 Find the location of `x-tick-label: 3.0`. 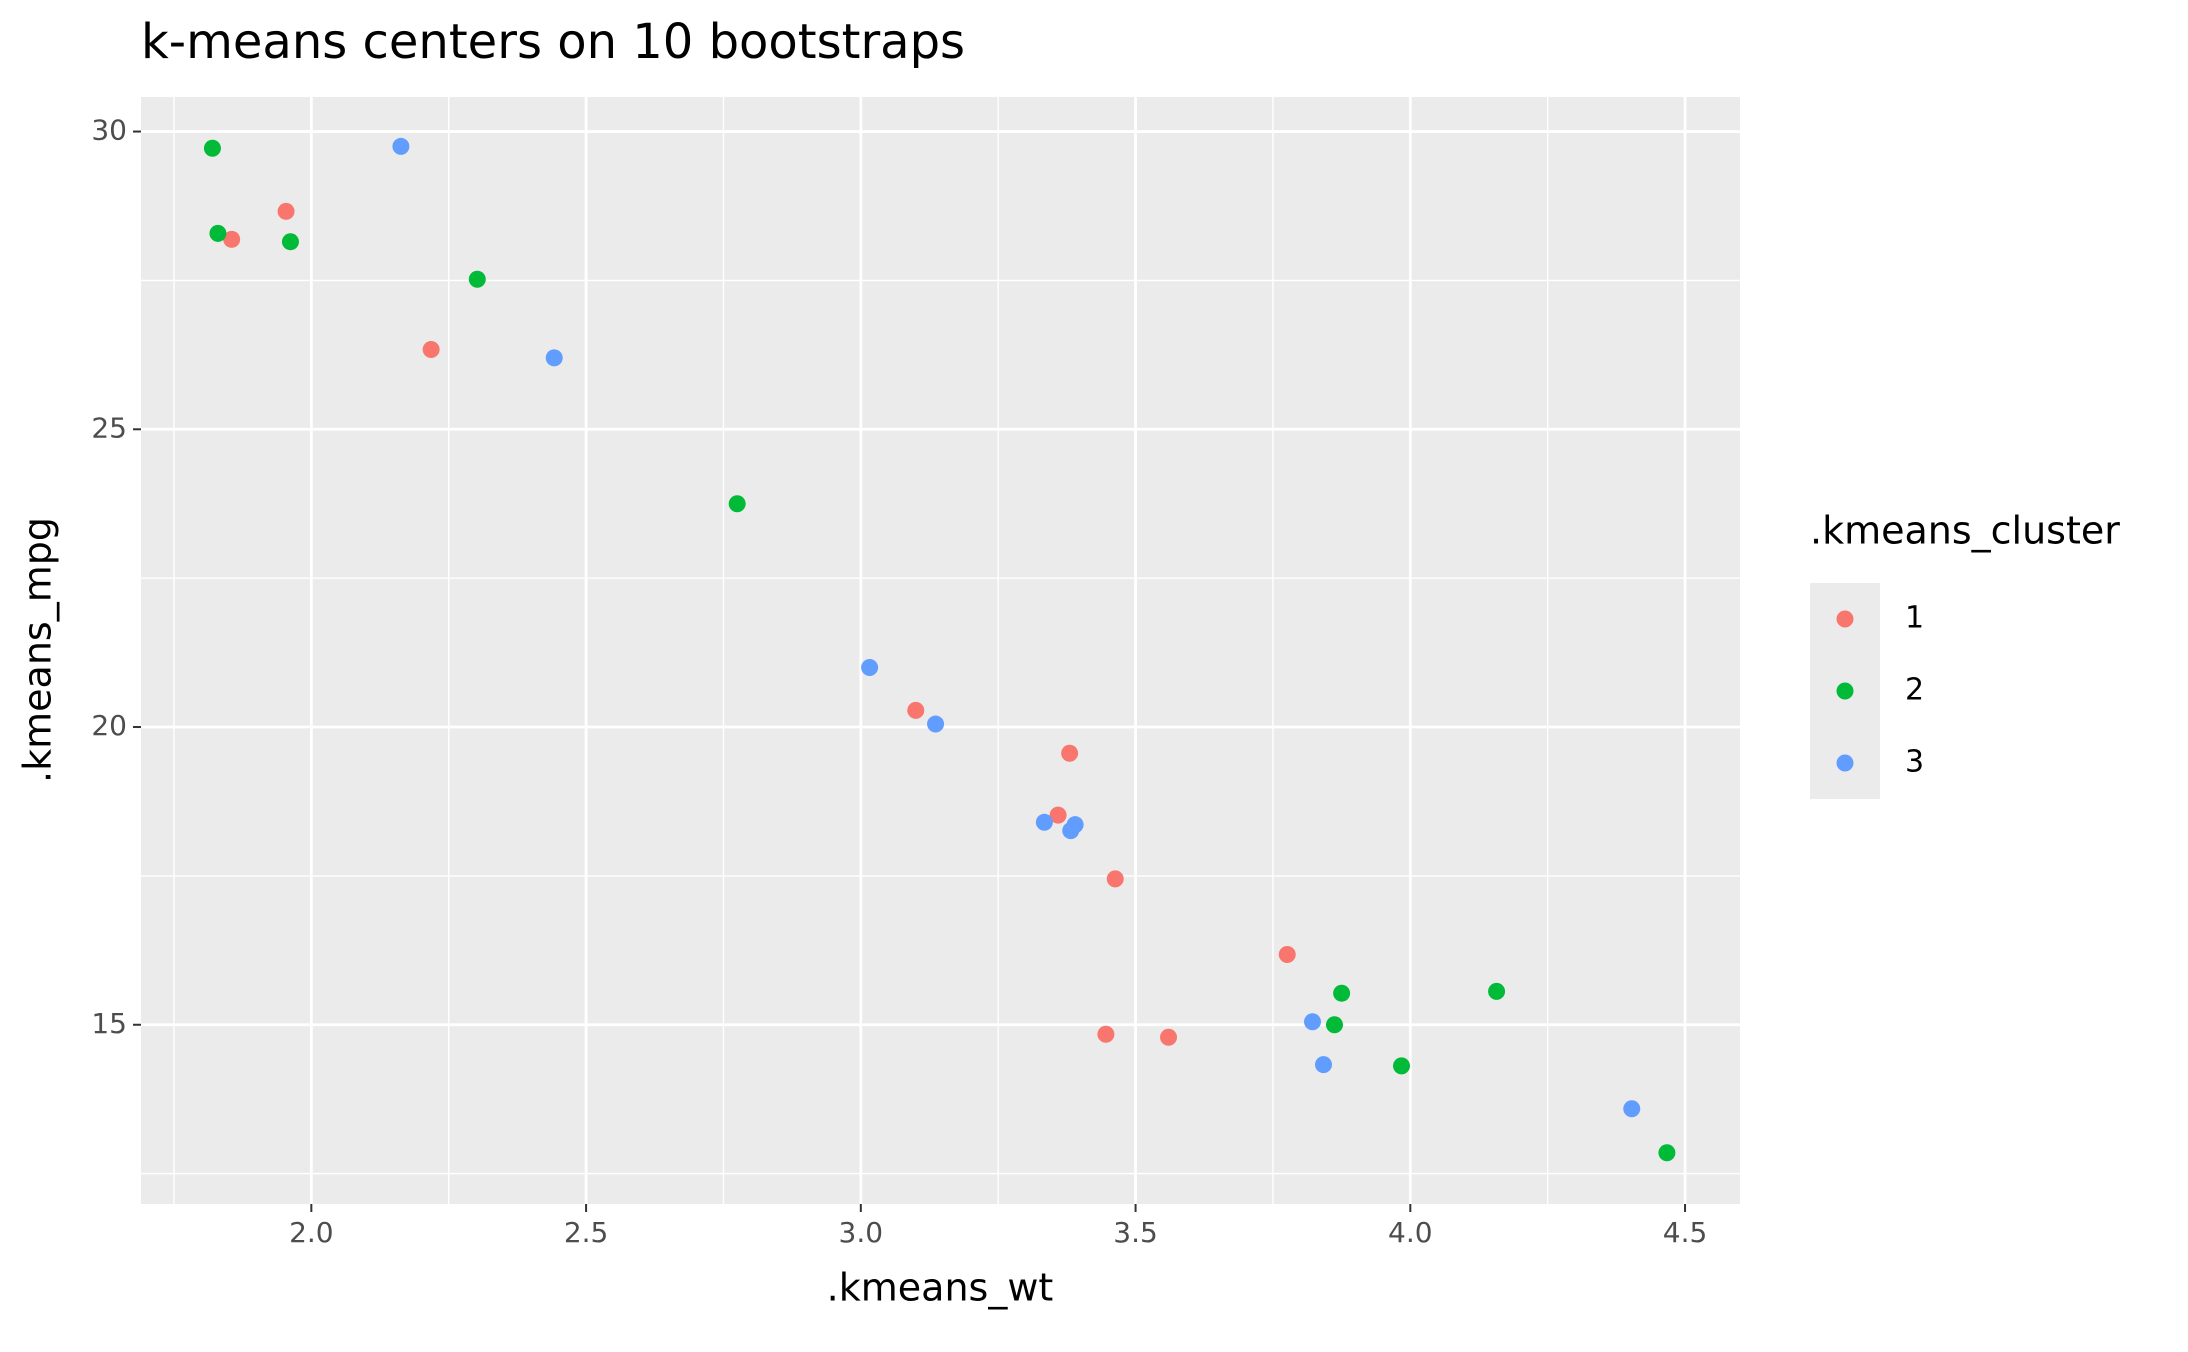

x-tick-label: 3.0 is located at coordinates (861, 1232).